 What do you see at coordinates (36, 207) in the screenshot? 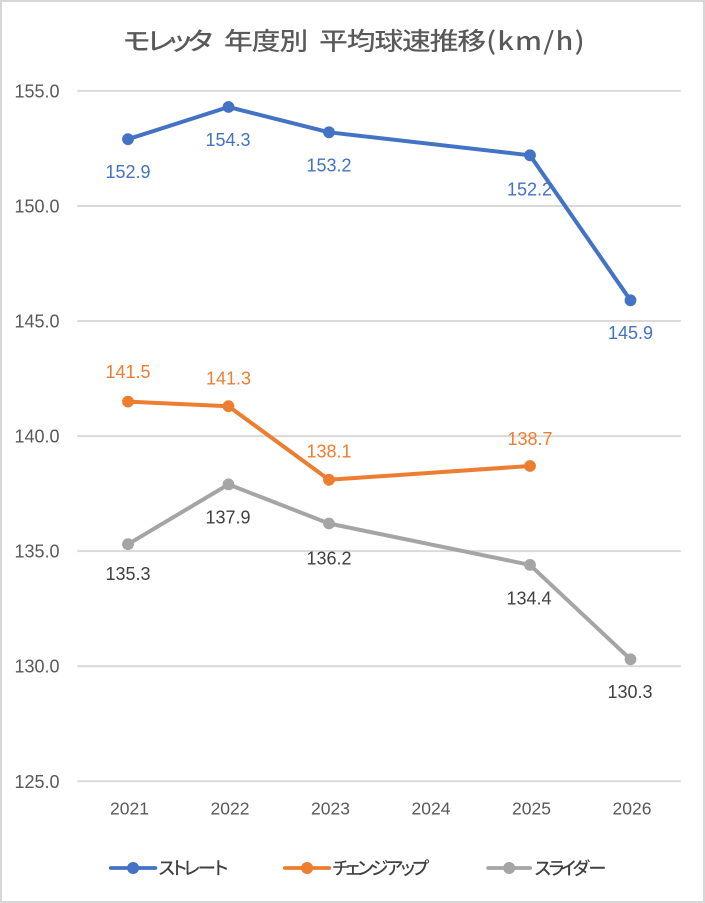
I see `svg-text: 150.0` at bounding box center [36, 207].